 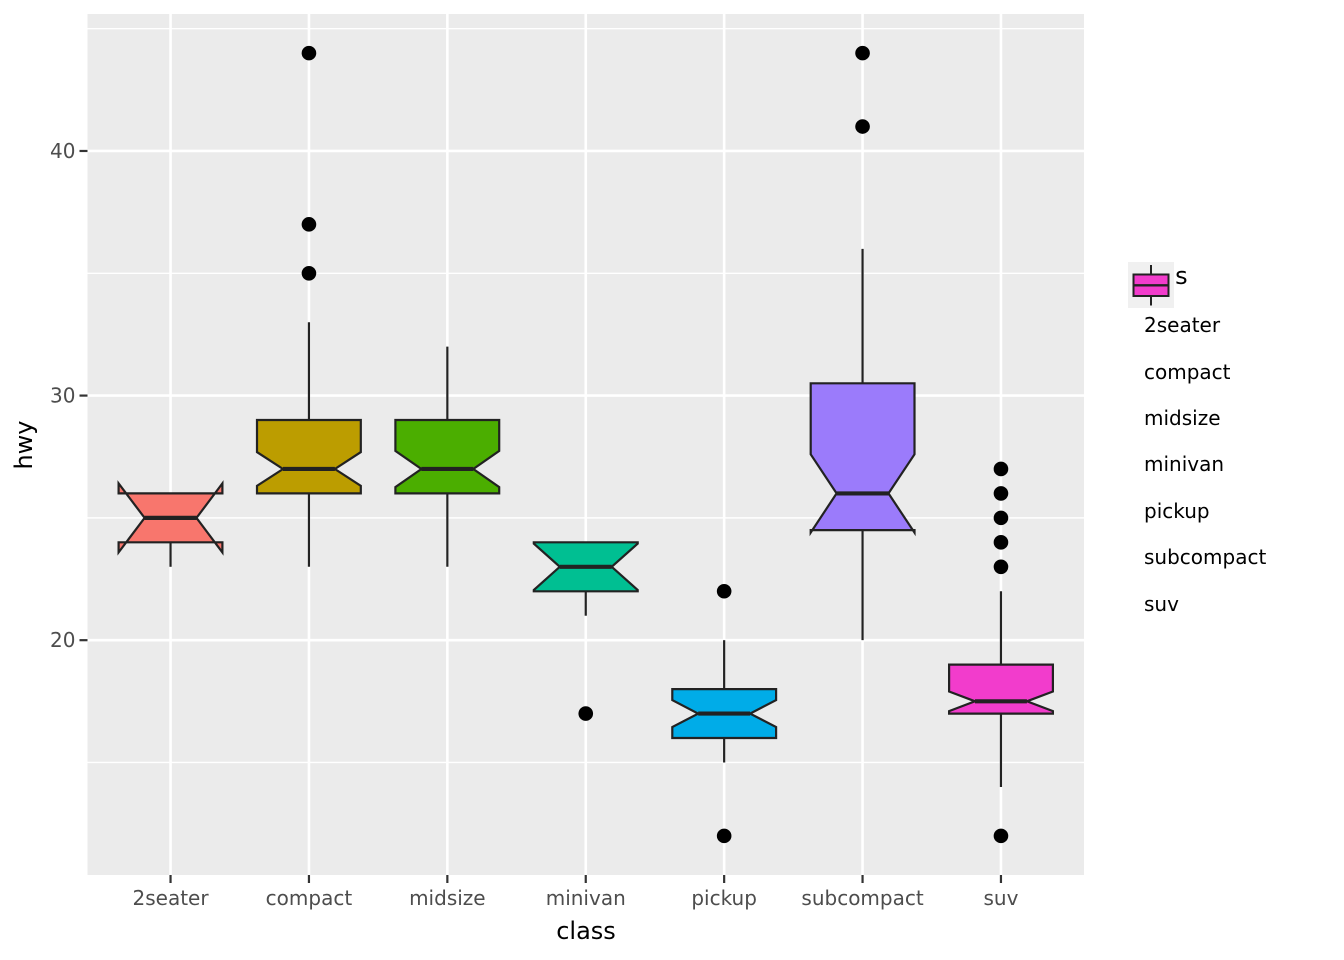 I want to click on legend-item-subcompact: subcompact, so click(x=1197, y=421).